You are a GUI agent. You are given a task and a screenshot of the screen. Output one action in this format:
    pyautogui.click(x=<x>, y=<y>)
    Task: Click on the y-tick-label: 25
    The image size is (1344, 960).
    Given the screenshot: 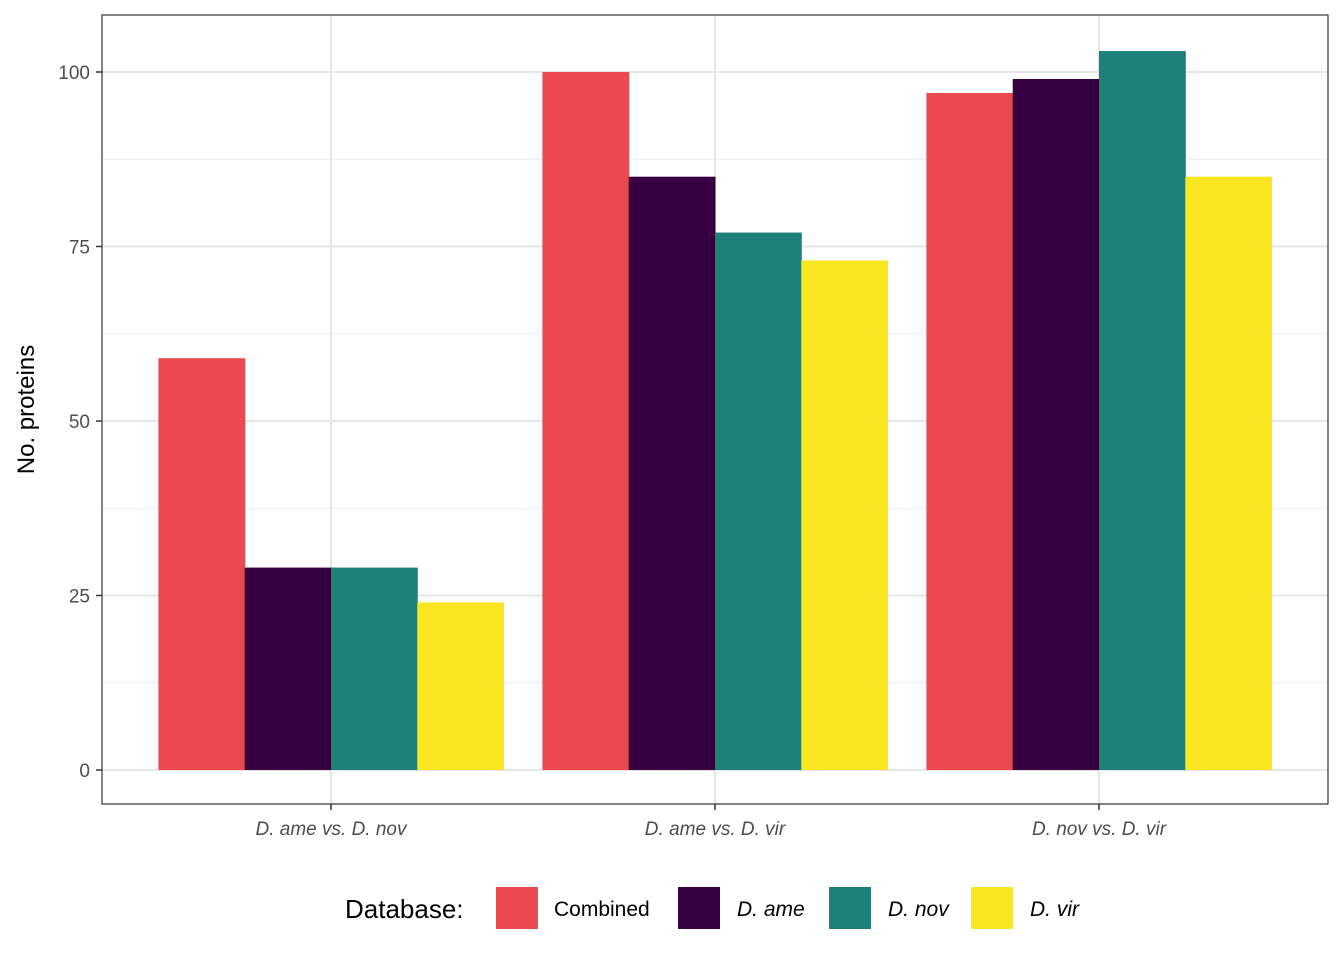 What is the action you would take?
    pyautogui.click(x=79, y=597)
    